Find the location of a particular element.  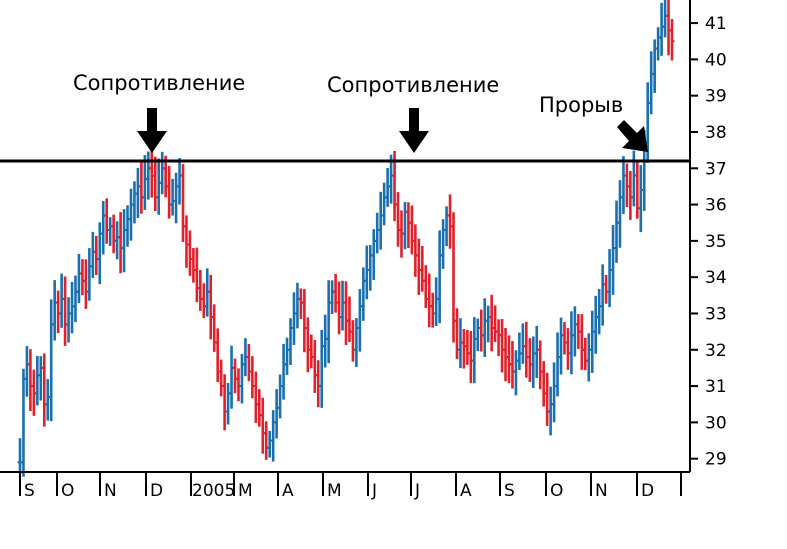

x-tick-label-year: 2005 is located at coordinates (213, 491).